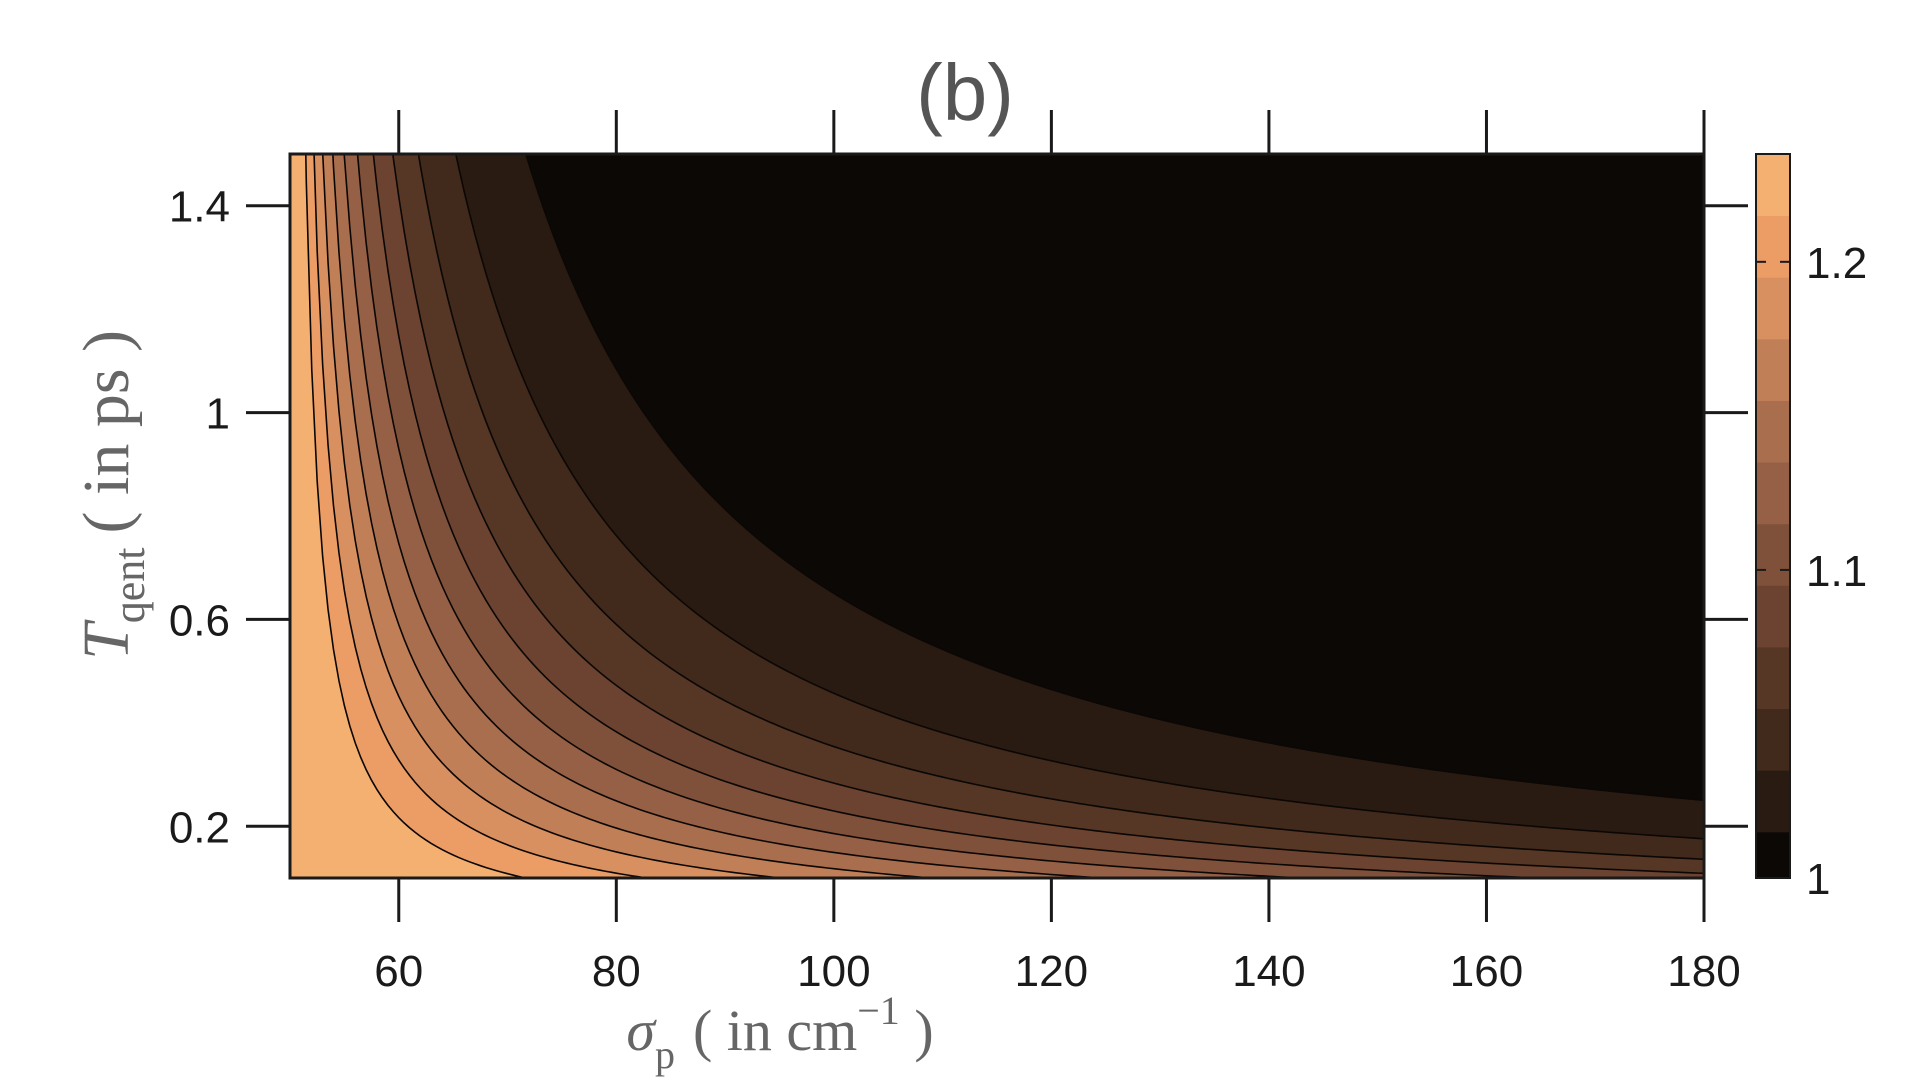 The image size is (1920, 1080). I want to click on x-tick-label: 160, so click(1486, 971).